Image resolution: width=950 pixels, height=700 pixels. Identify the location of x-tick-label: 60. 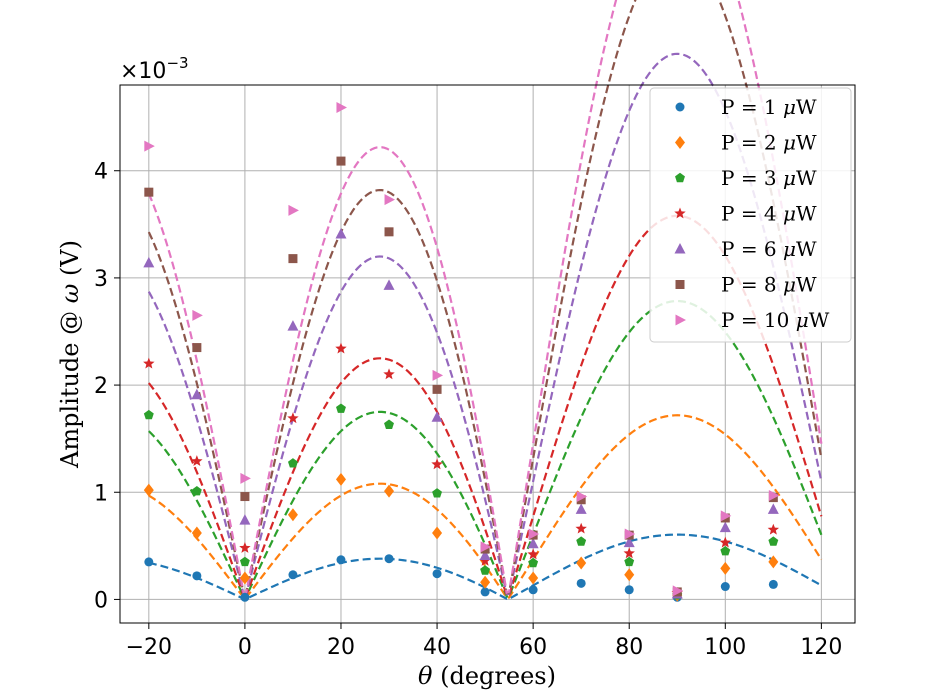
(533, 647).